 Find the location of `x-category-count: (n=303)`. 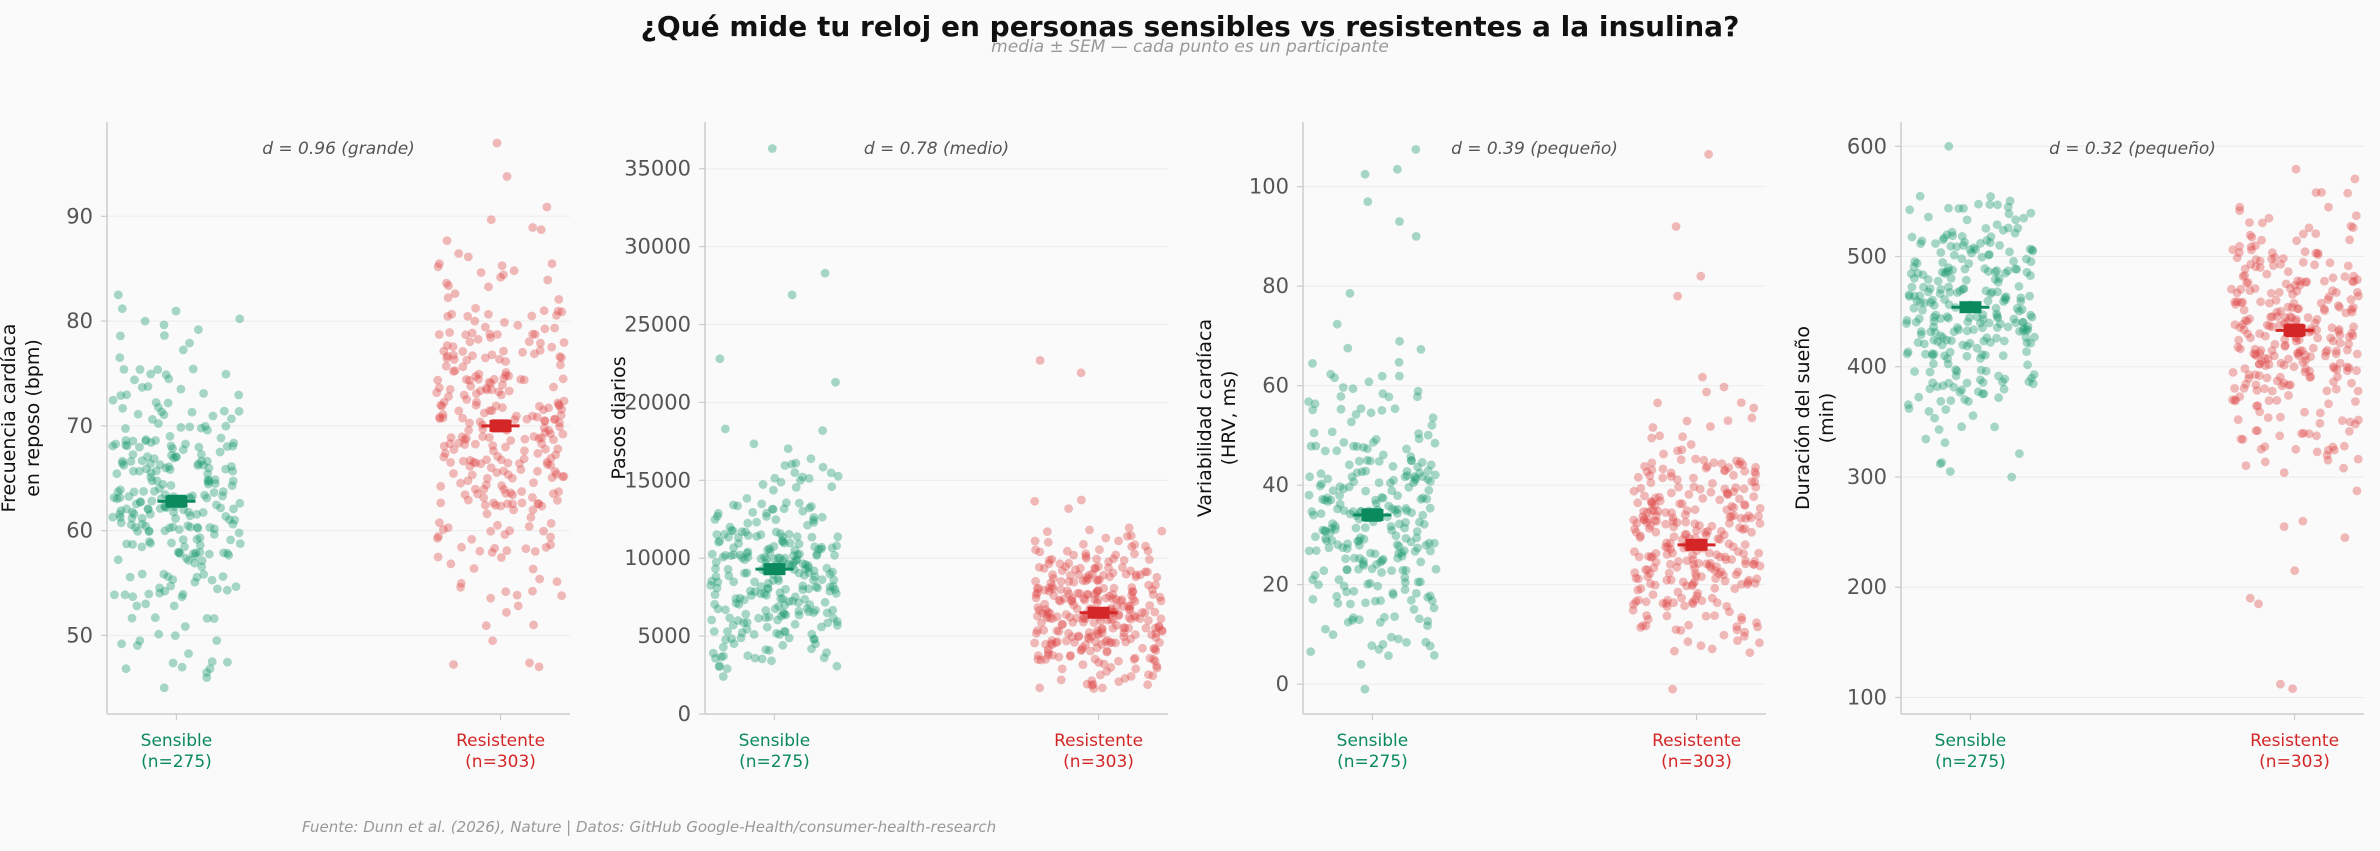

x-category-count: (n=303) is located at coordinates (500, 762).